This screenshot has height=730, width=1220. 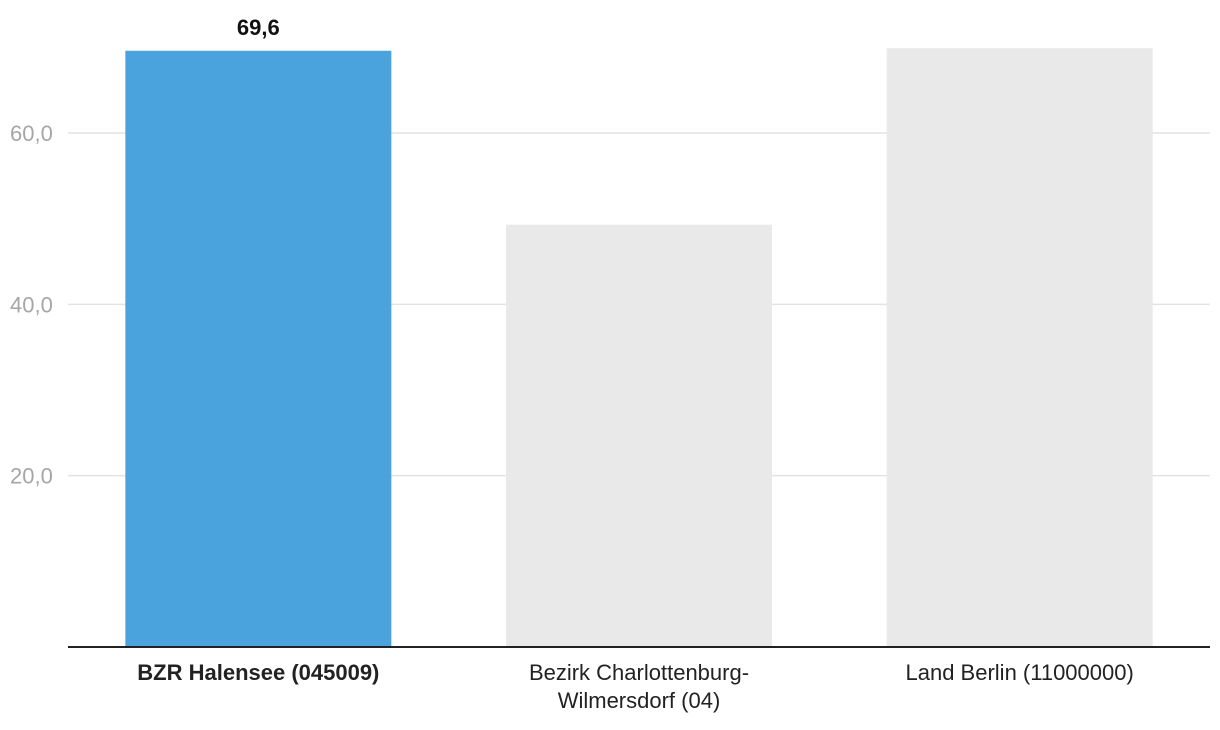 I want to click on y-tick-label-0: 20,0, so click(x=31, y=476).